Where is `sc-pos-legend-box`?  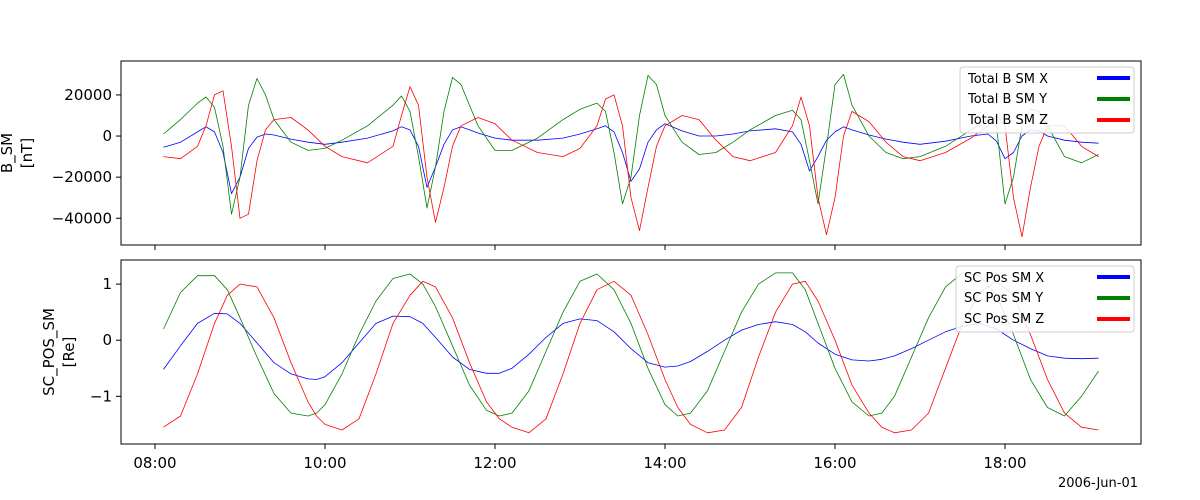
sc-pos-legend-box is located at coordinates (1045, 299).